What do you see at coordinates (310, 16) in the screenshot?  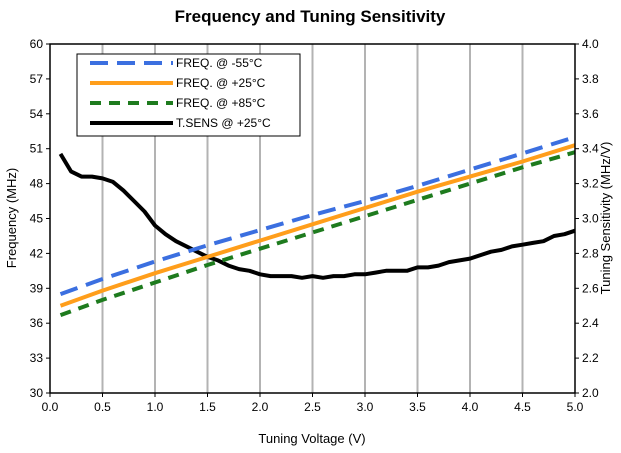 I see `chart-title: Frequency and Tuning Sensitivity` at bounding box center [310, 16].